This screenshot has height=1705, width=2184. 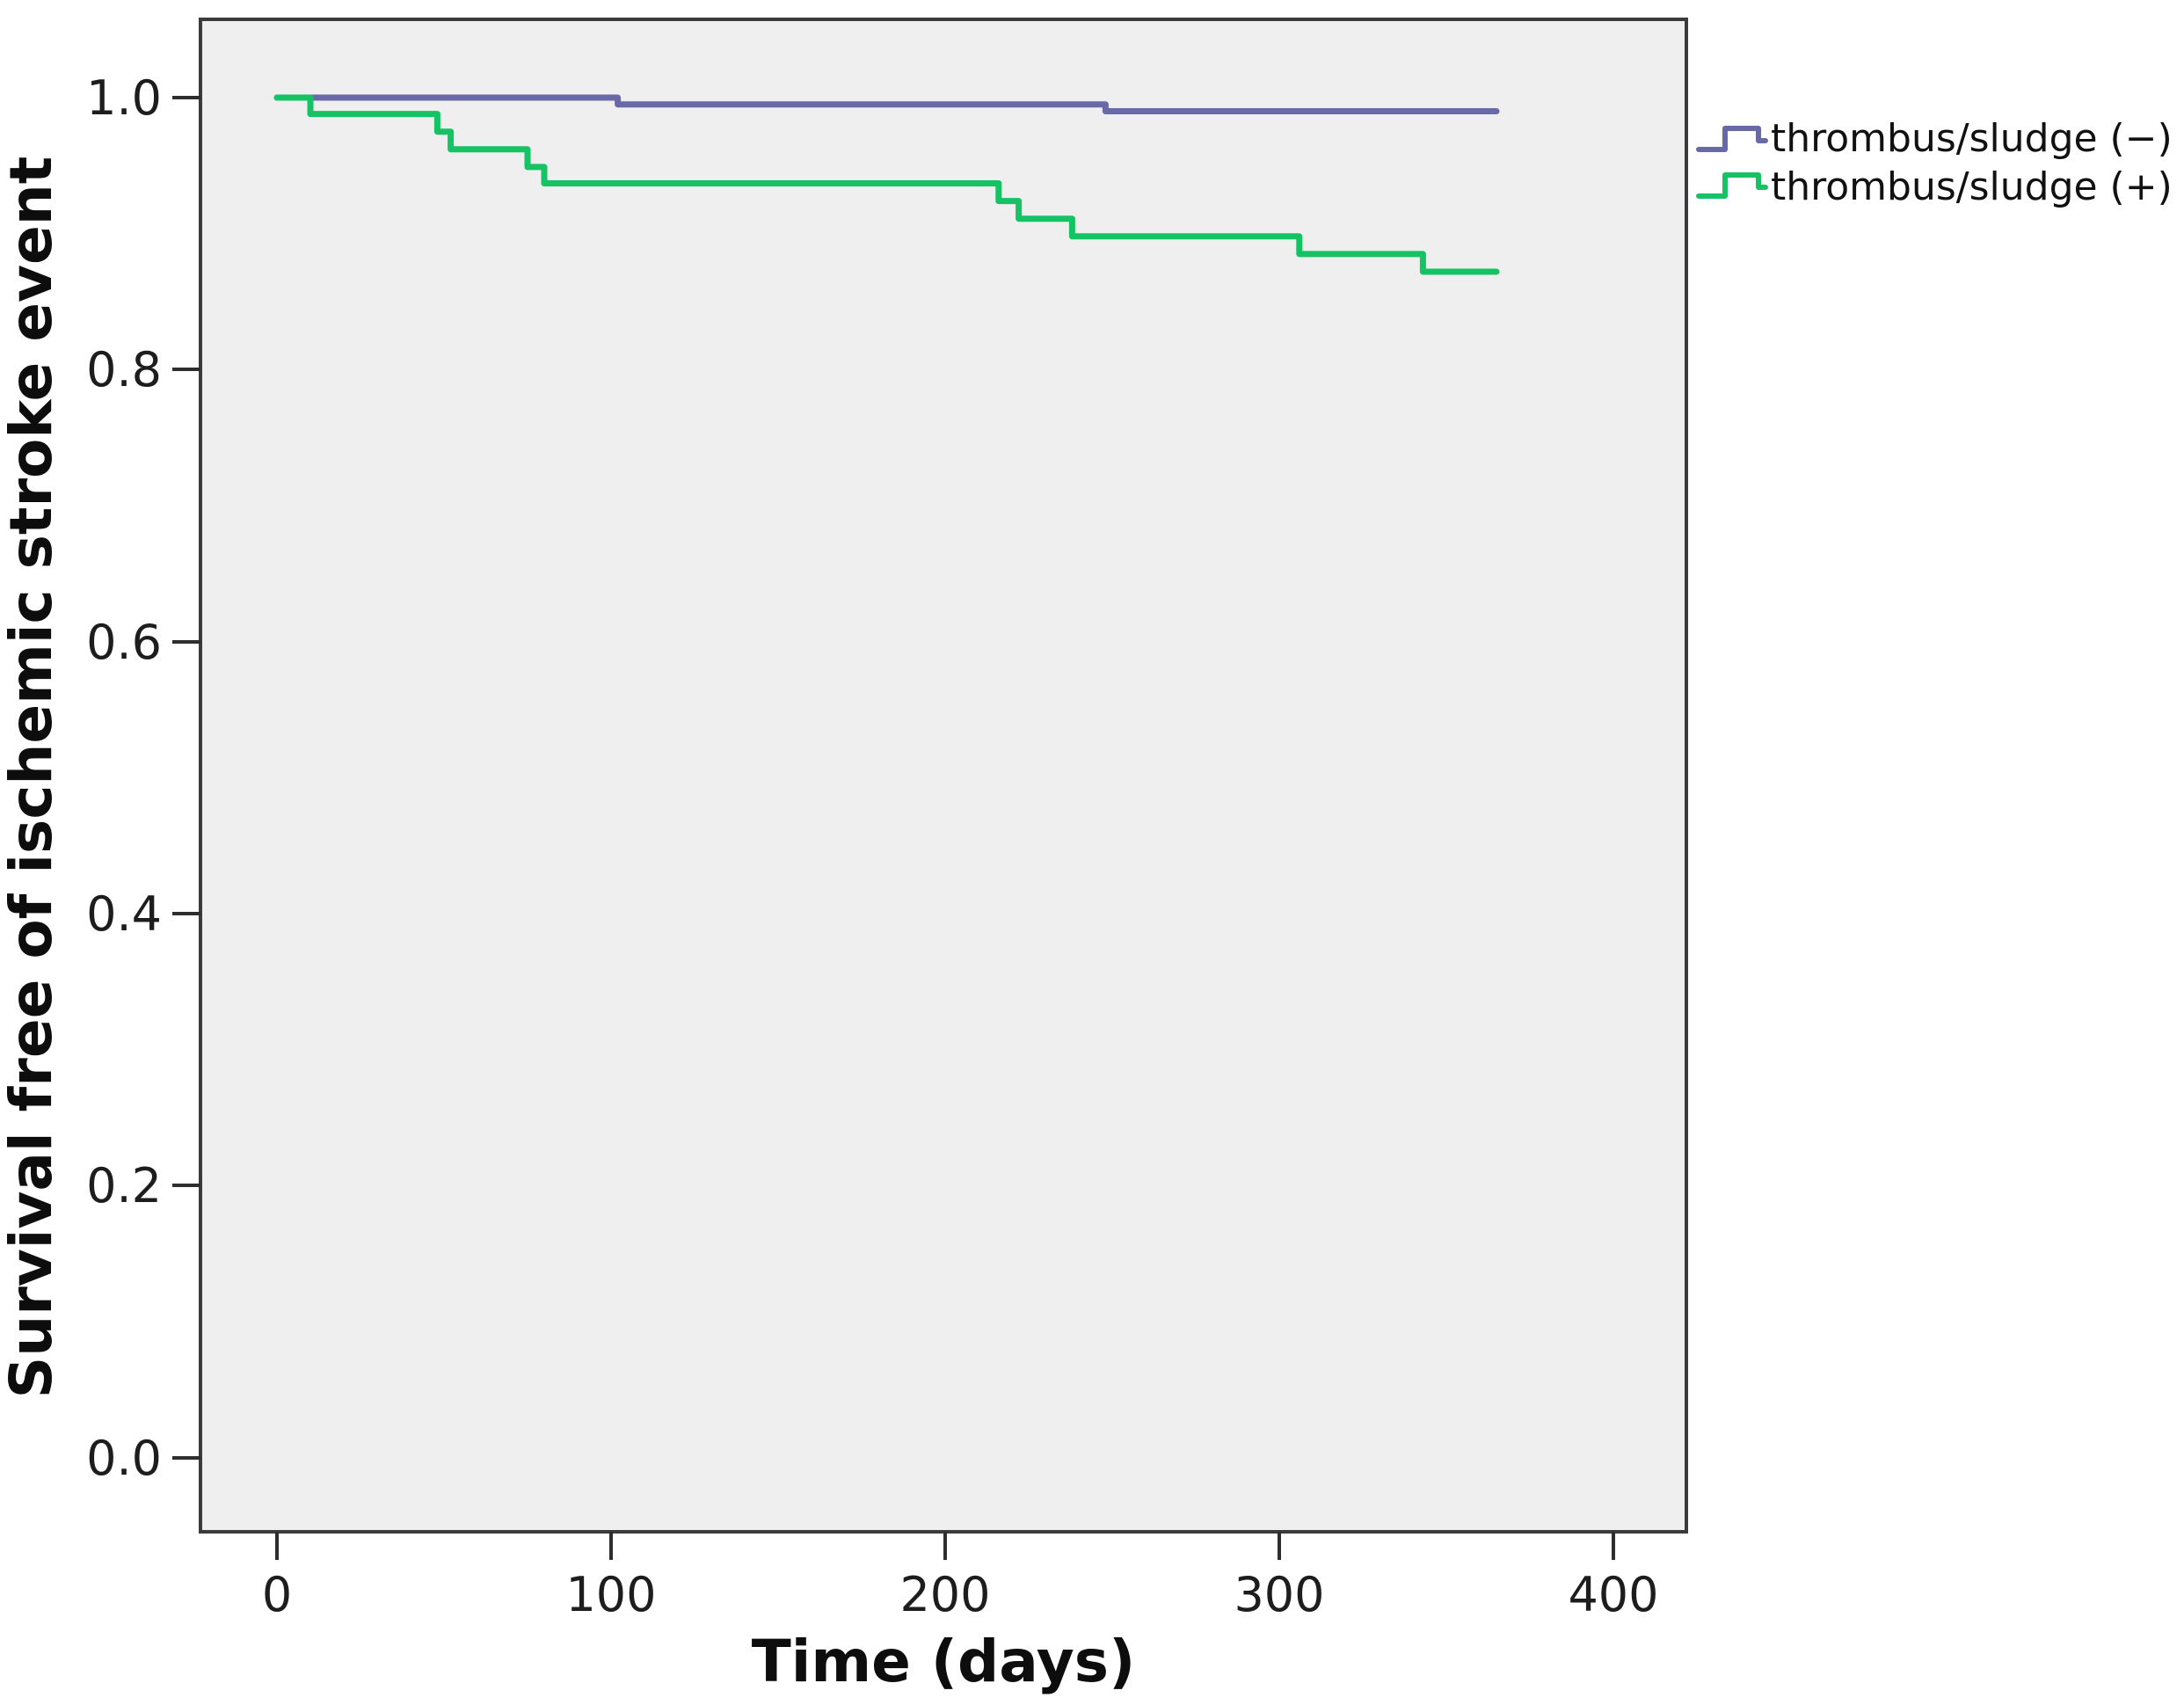 I want to click on series-lines, so click(x=886, y=184).